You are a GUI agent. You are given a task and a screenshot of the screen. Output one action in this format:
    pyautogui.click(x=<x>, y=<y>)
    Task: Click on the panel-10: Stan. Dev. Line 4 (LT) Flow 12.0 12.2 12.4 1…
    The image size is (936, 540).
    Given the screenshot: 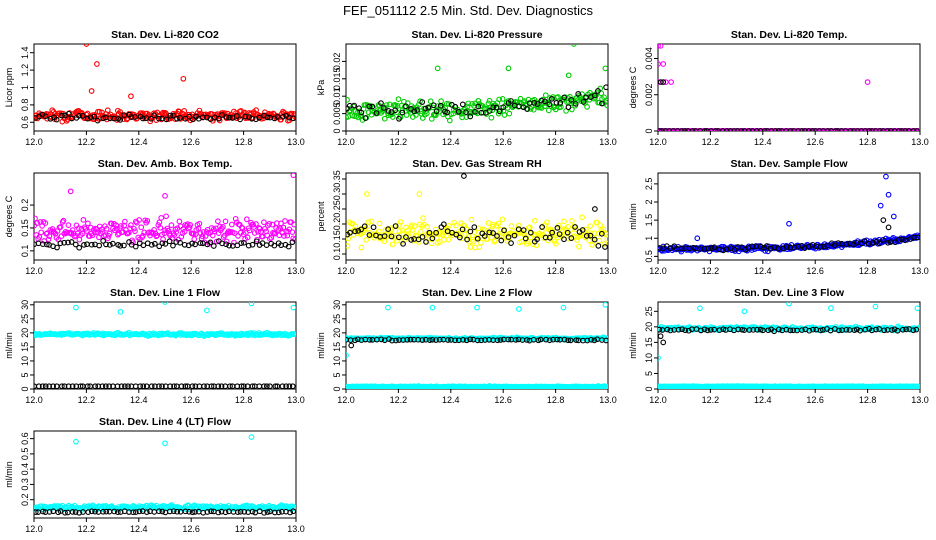 What is the action you would take?
    pyautogui.click(x=154, y=475)
    